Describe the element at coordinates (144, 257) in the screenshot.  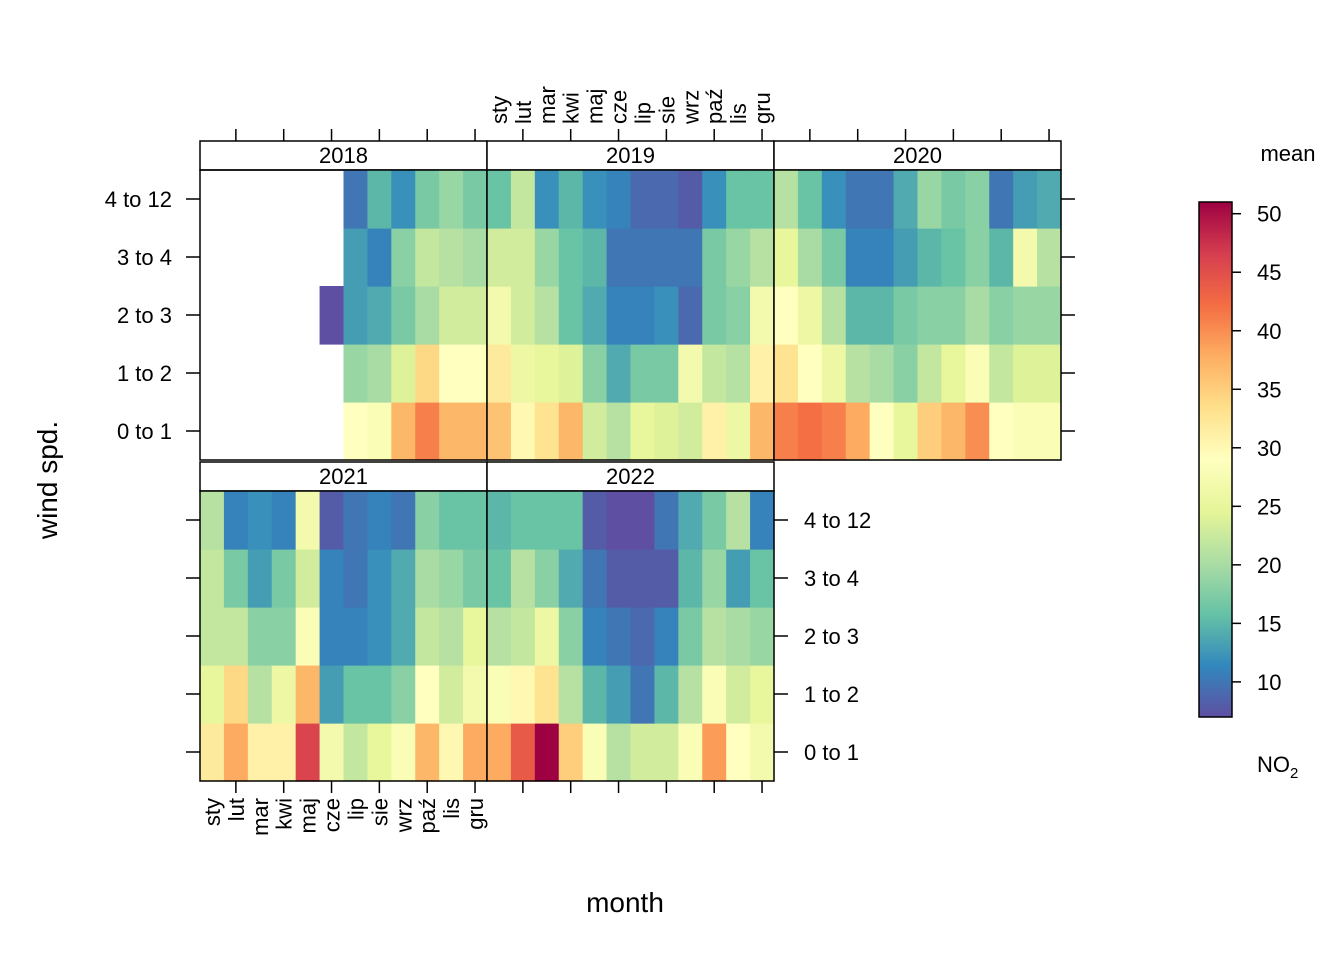
I see `y-tick-label: 3 to 4` at that location.